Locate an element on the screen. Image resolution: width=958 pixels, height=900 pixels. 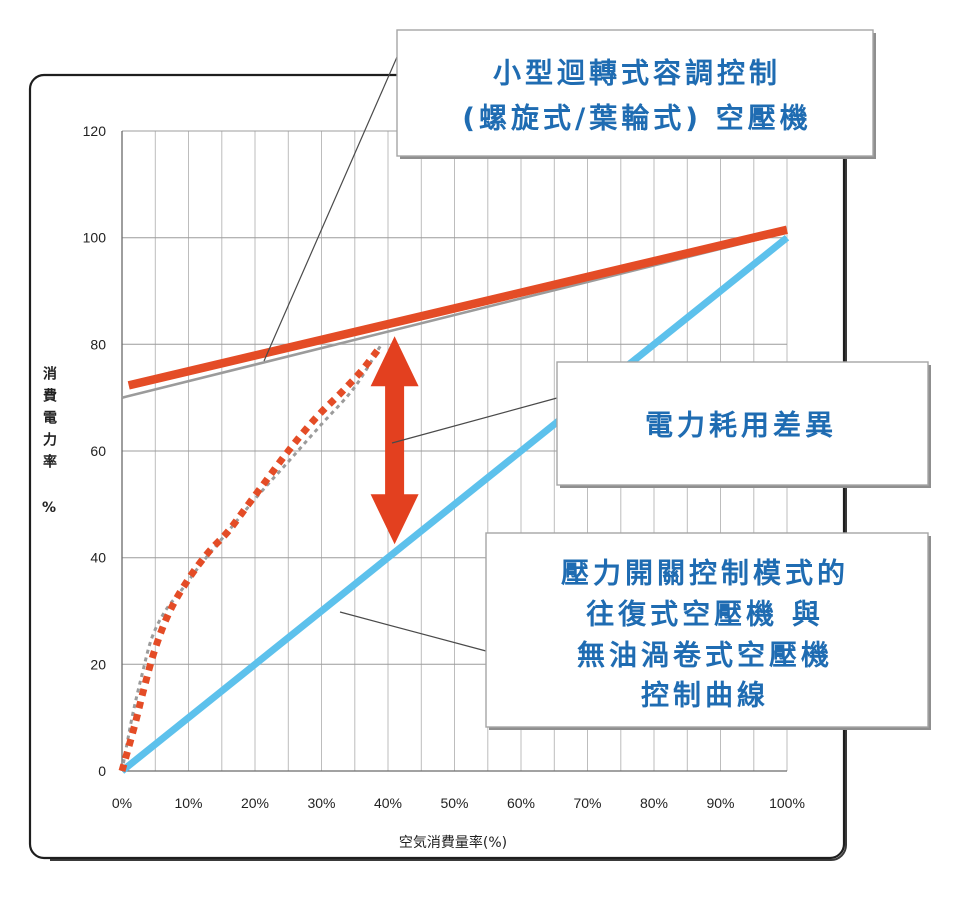
y-tick-label: 20 is located at coordinates (98, 664).